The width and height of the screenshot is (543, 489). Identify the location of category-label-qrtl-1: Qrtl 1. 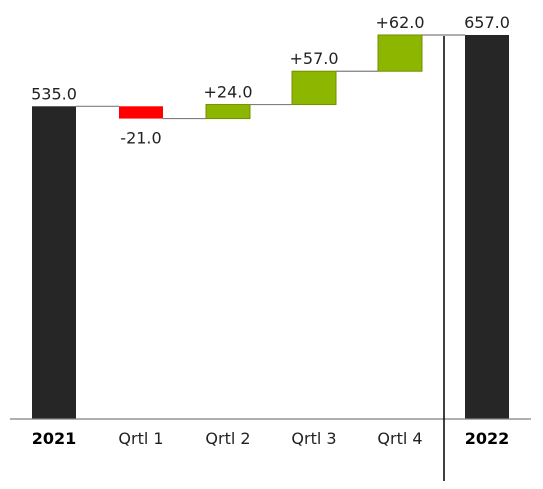
(140, 438).